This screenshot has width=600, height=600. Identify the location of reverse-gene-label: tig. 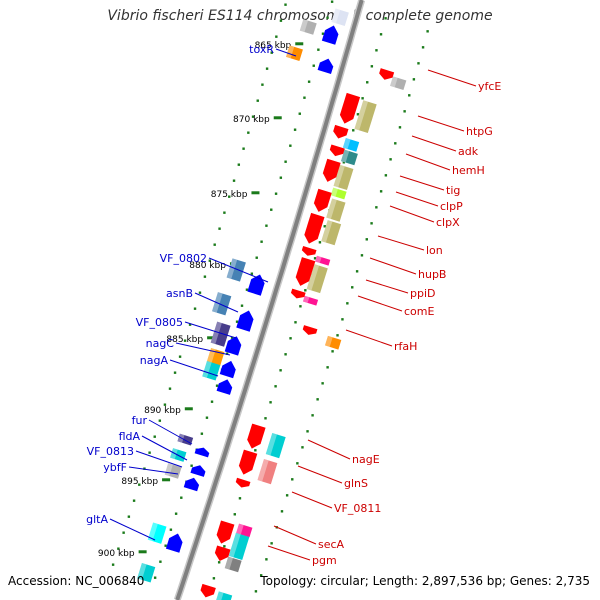
(453, 190).